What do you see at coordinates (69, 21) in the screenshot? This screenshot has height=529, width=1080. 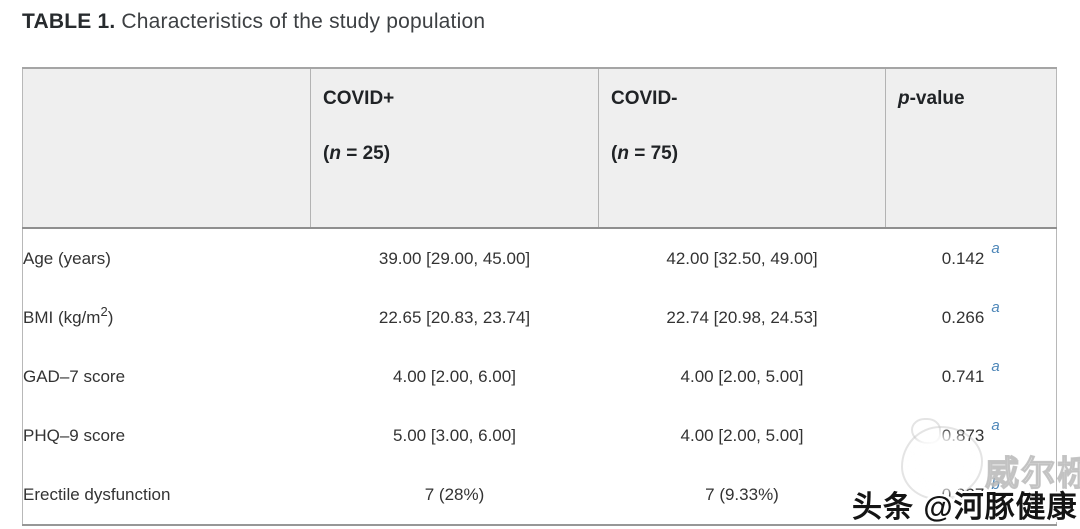 I see `table-caption-label: TABLE 1.` at bounding box center [69, 21].